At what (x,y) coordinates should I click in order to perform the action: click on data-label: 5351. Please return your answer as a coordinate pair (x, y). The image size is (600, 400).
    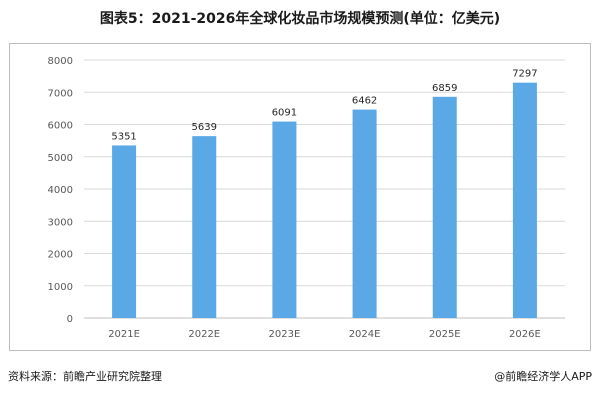
    Looking at the image, I should click on (123, 136).